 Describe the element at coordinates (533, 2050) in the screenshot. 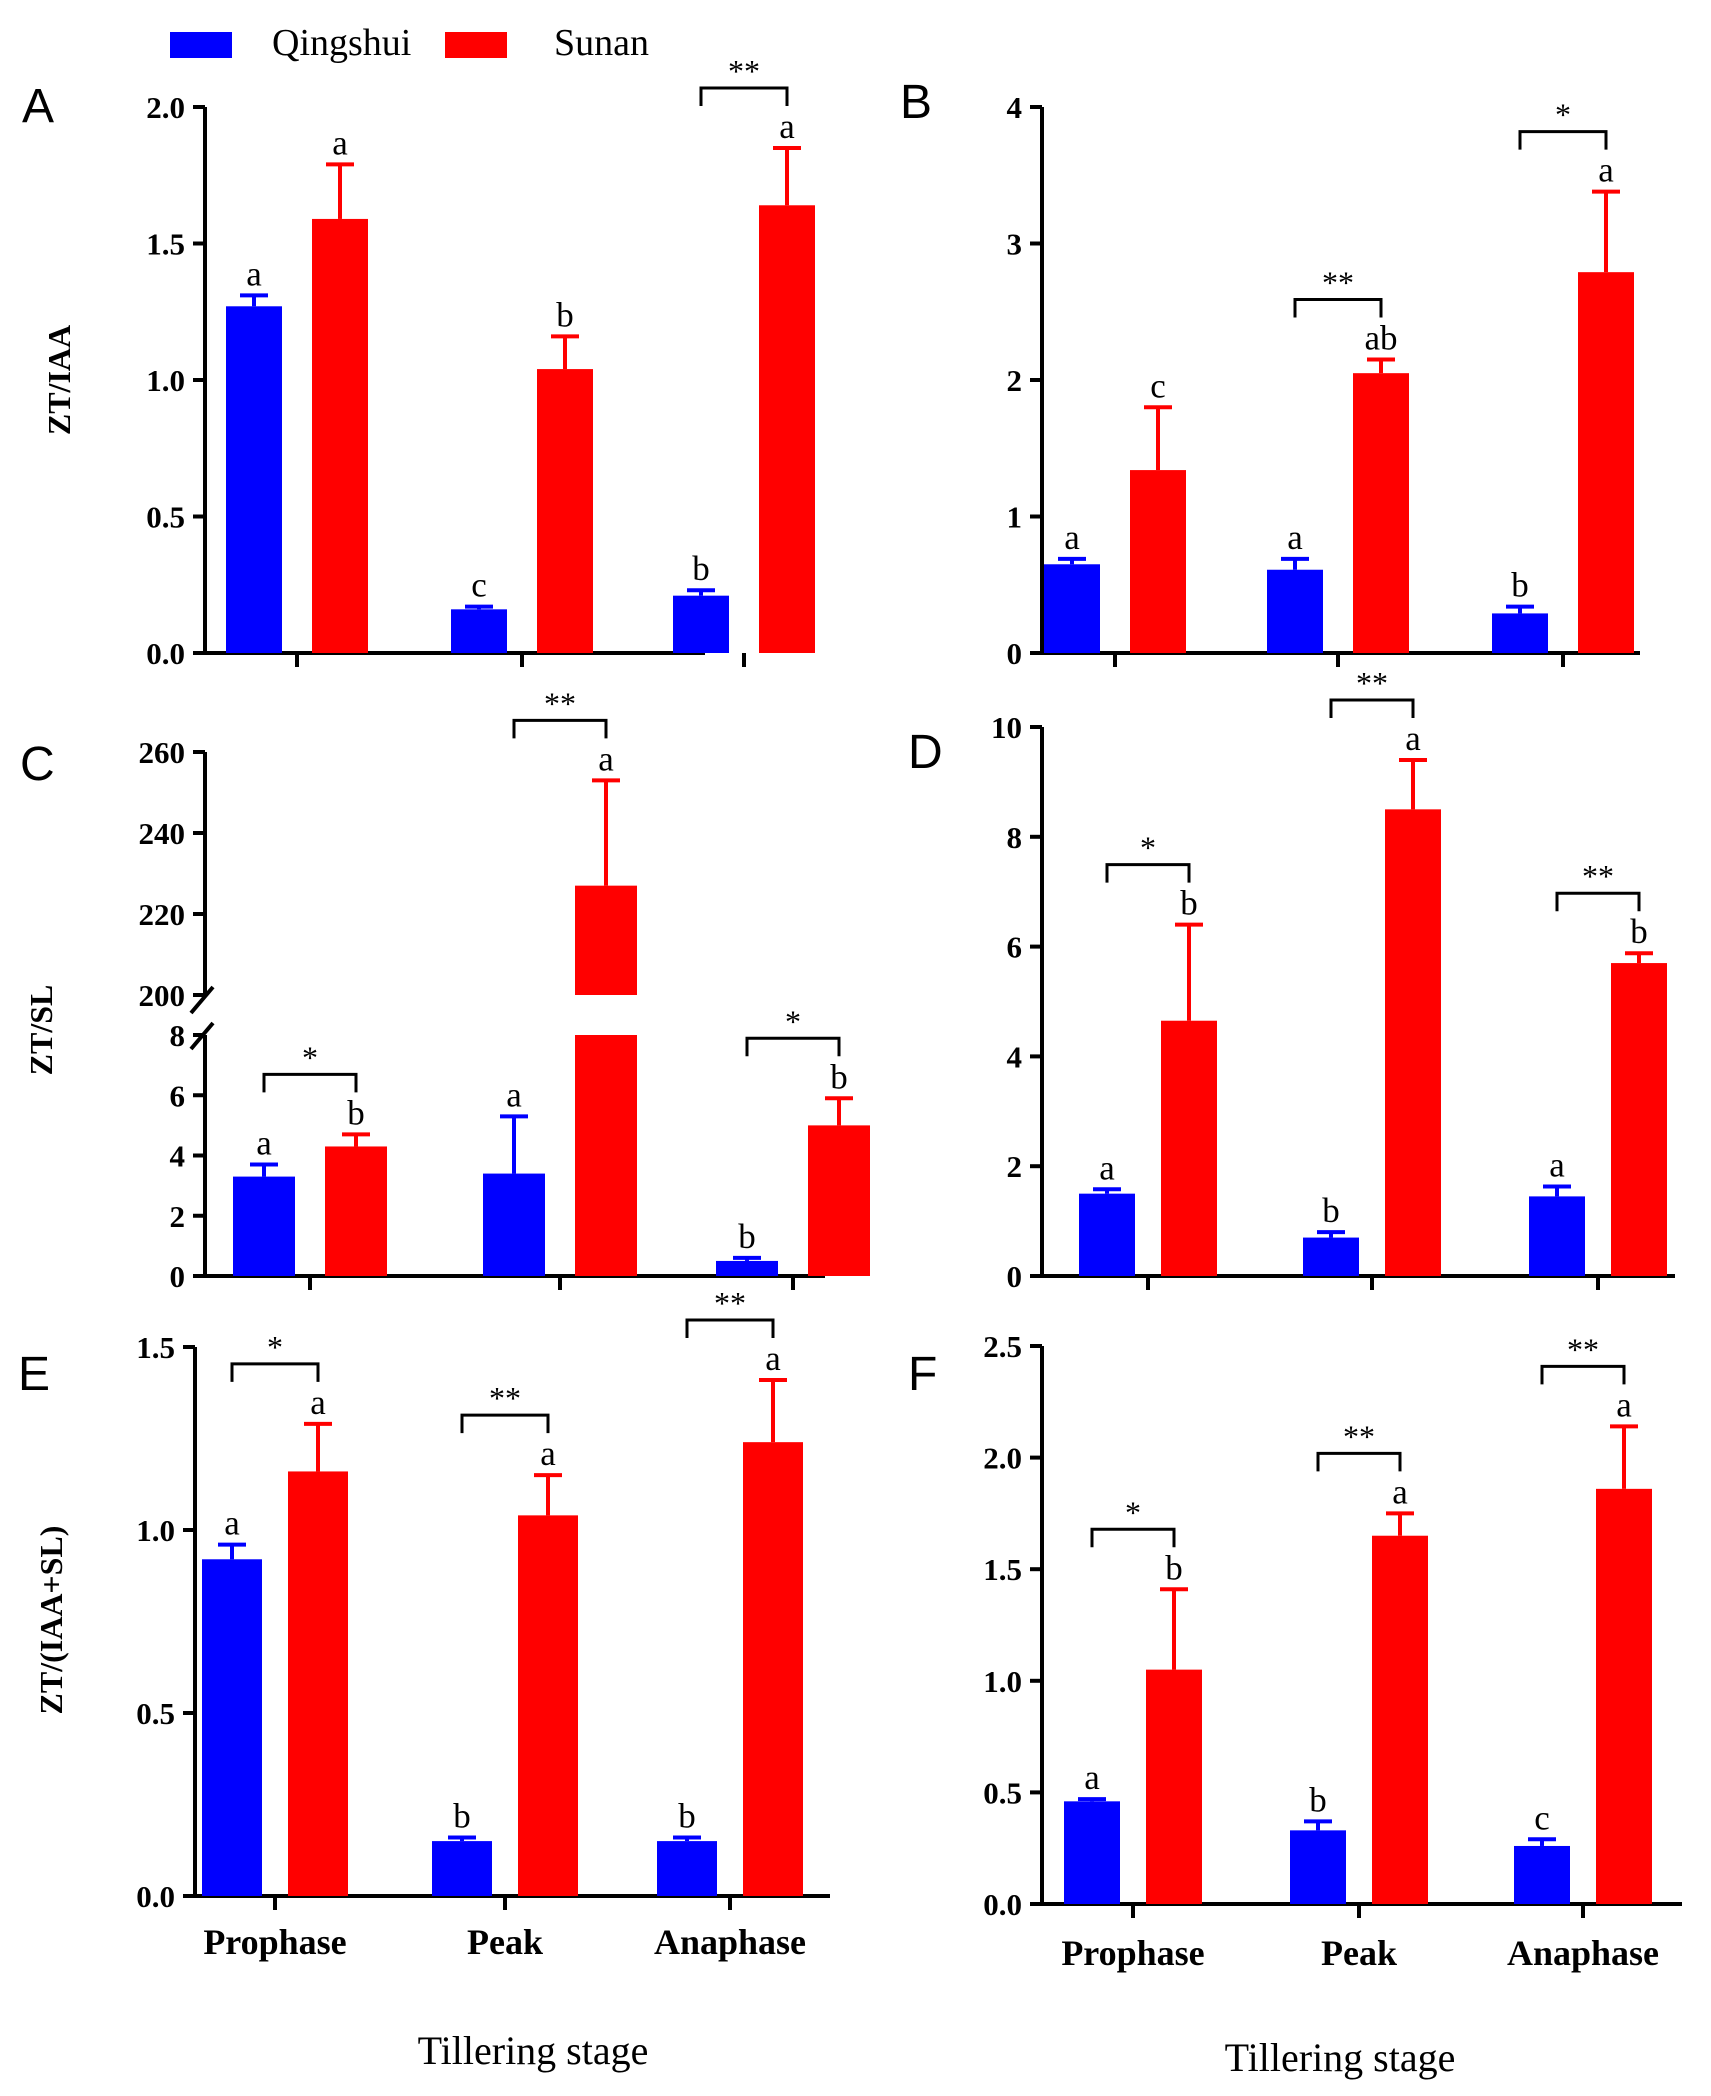

I see `x-axis-title-left: Tillering stage` at that location.